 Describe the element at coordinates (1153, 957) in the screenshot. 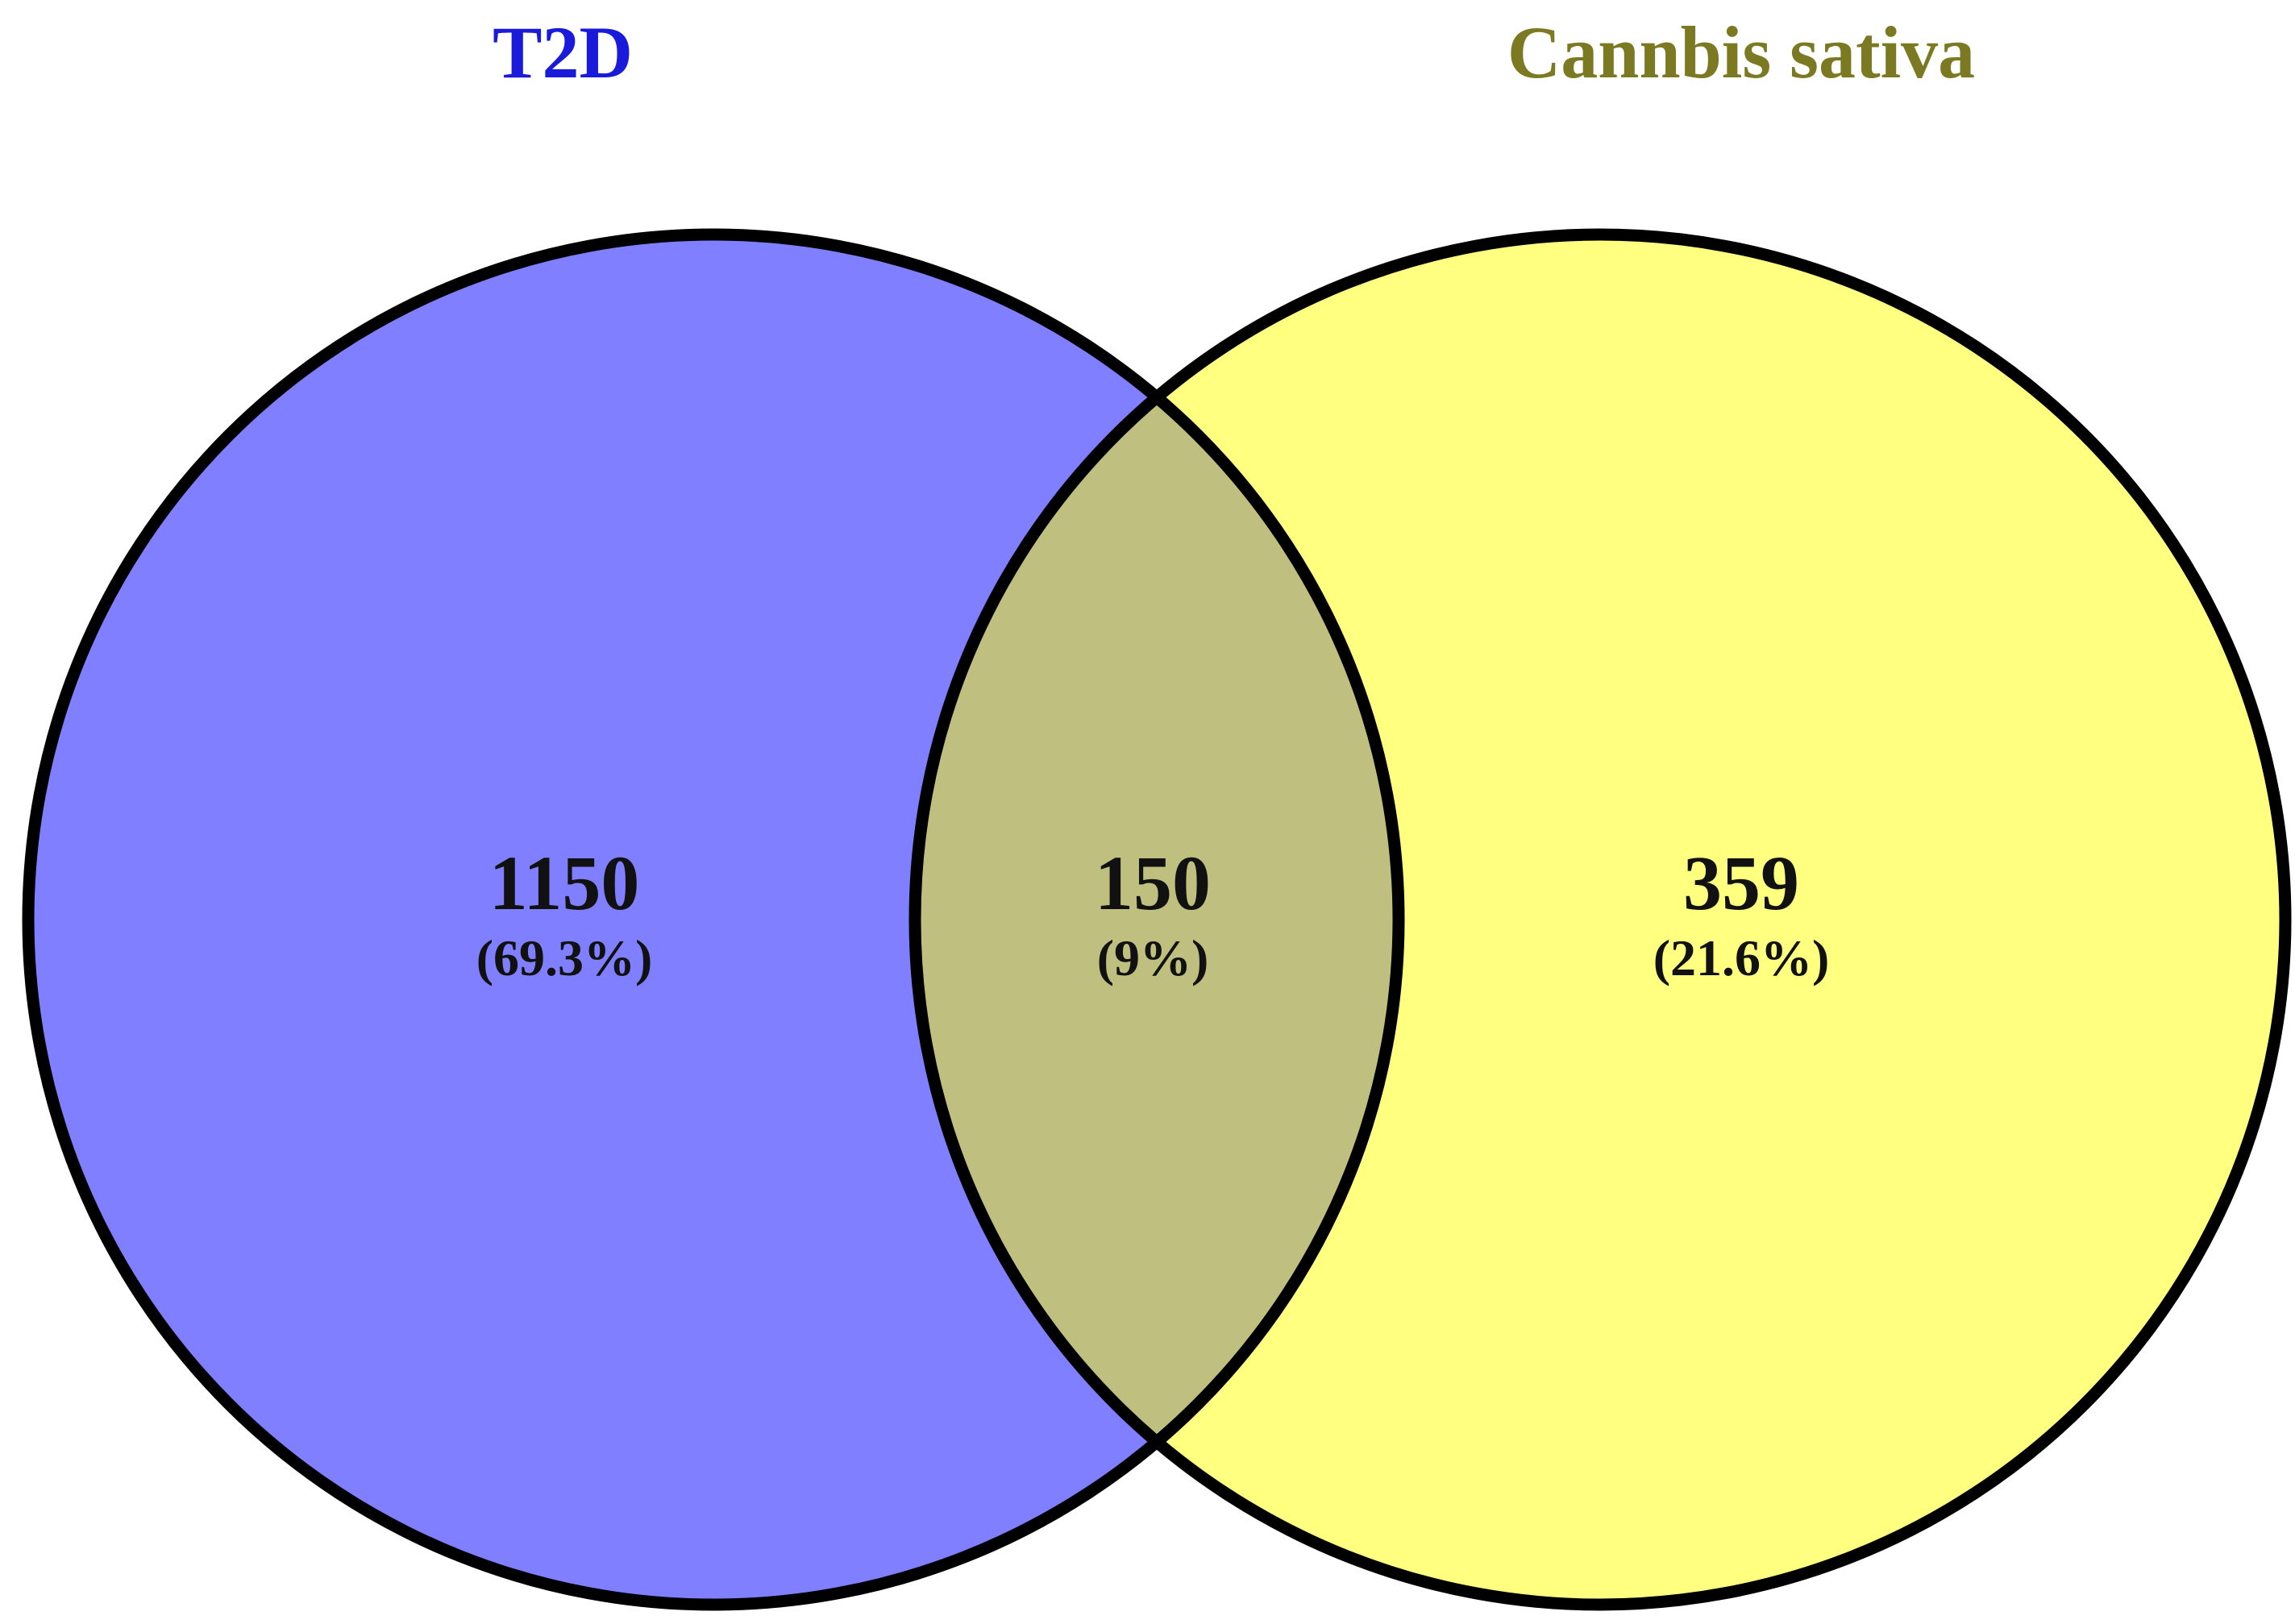

I see `intersection-percent: (9%)` at that location.